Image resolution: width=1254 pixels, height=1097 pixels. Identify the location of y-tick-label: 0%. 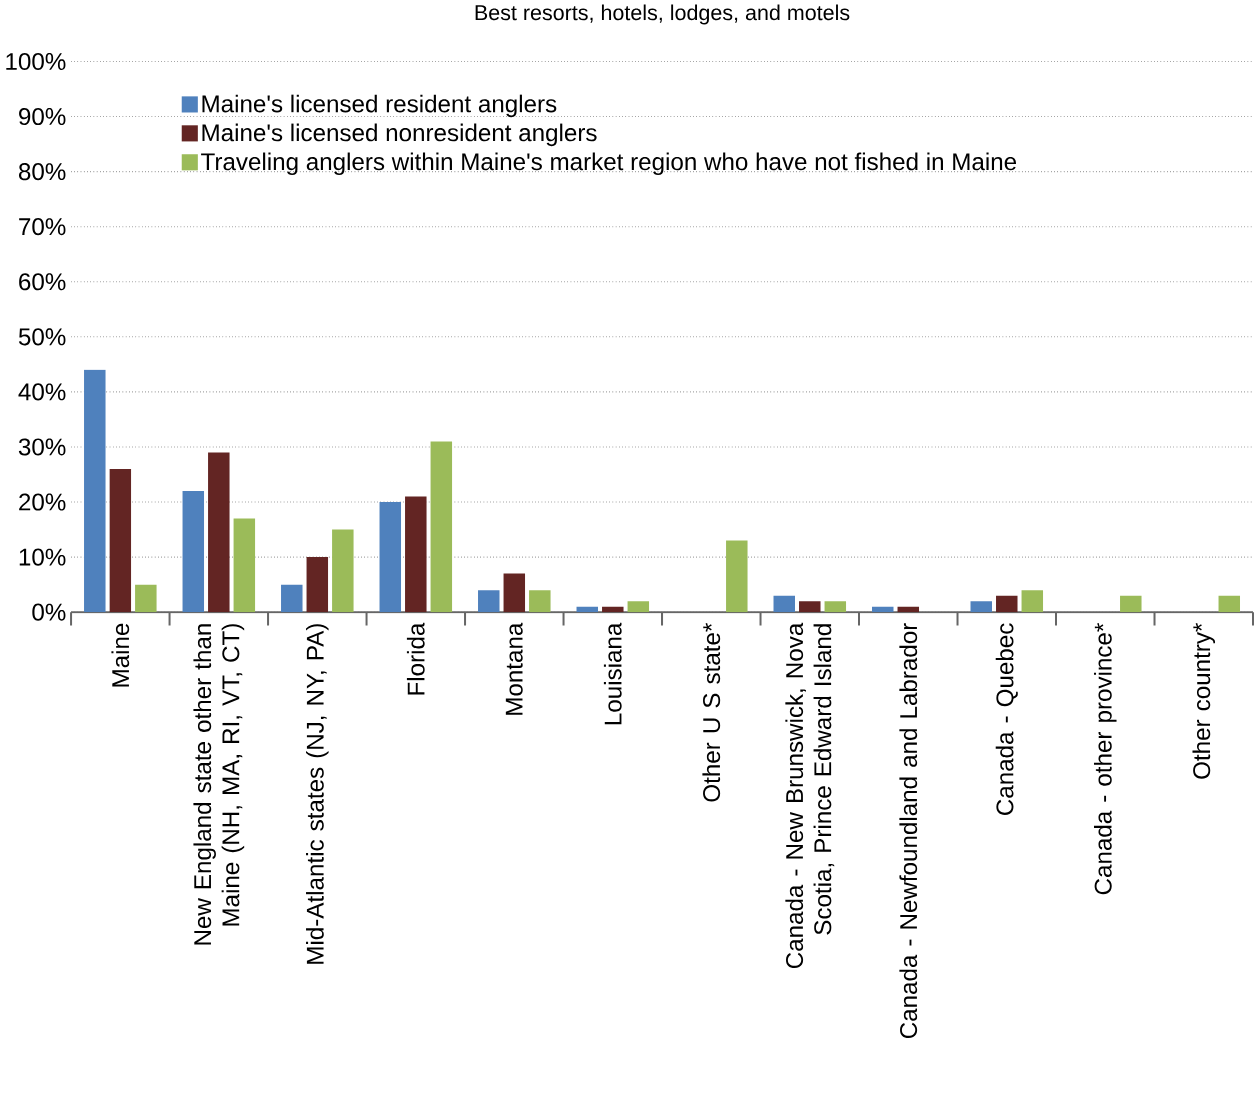
(49, 612).